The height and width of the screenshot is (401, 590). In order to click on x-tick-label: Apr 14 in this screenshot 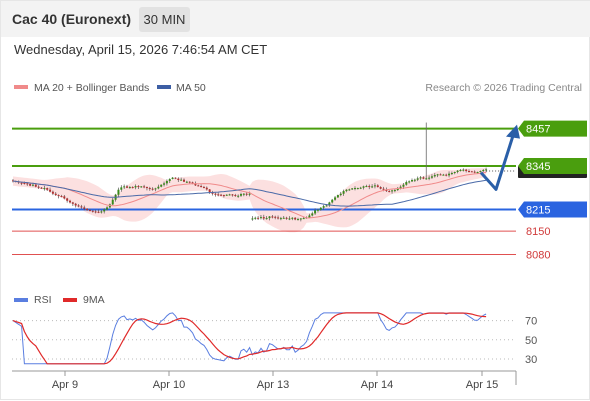, I will do `click(377, 385)`.